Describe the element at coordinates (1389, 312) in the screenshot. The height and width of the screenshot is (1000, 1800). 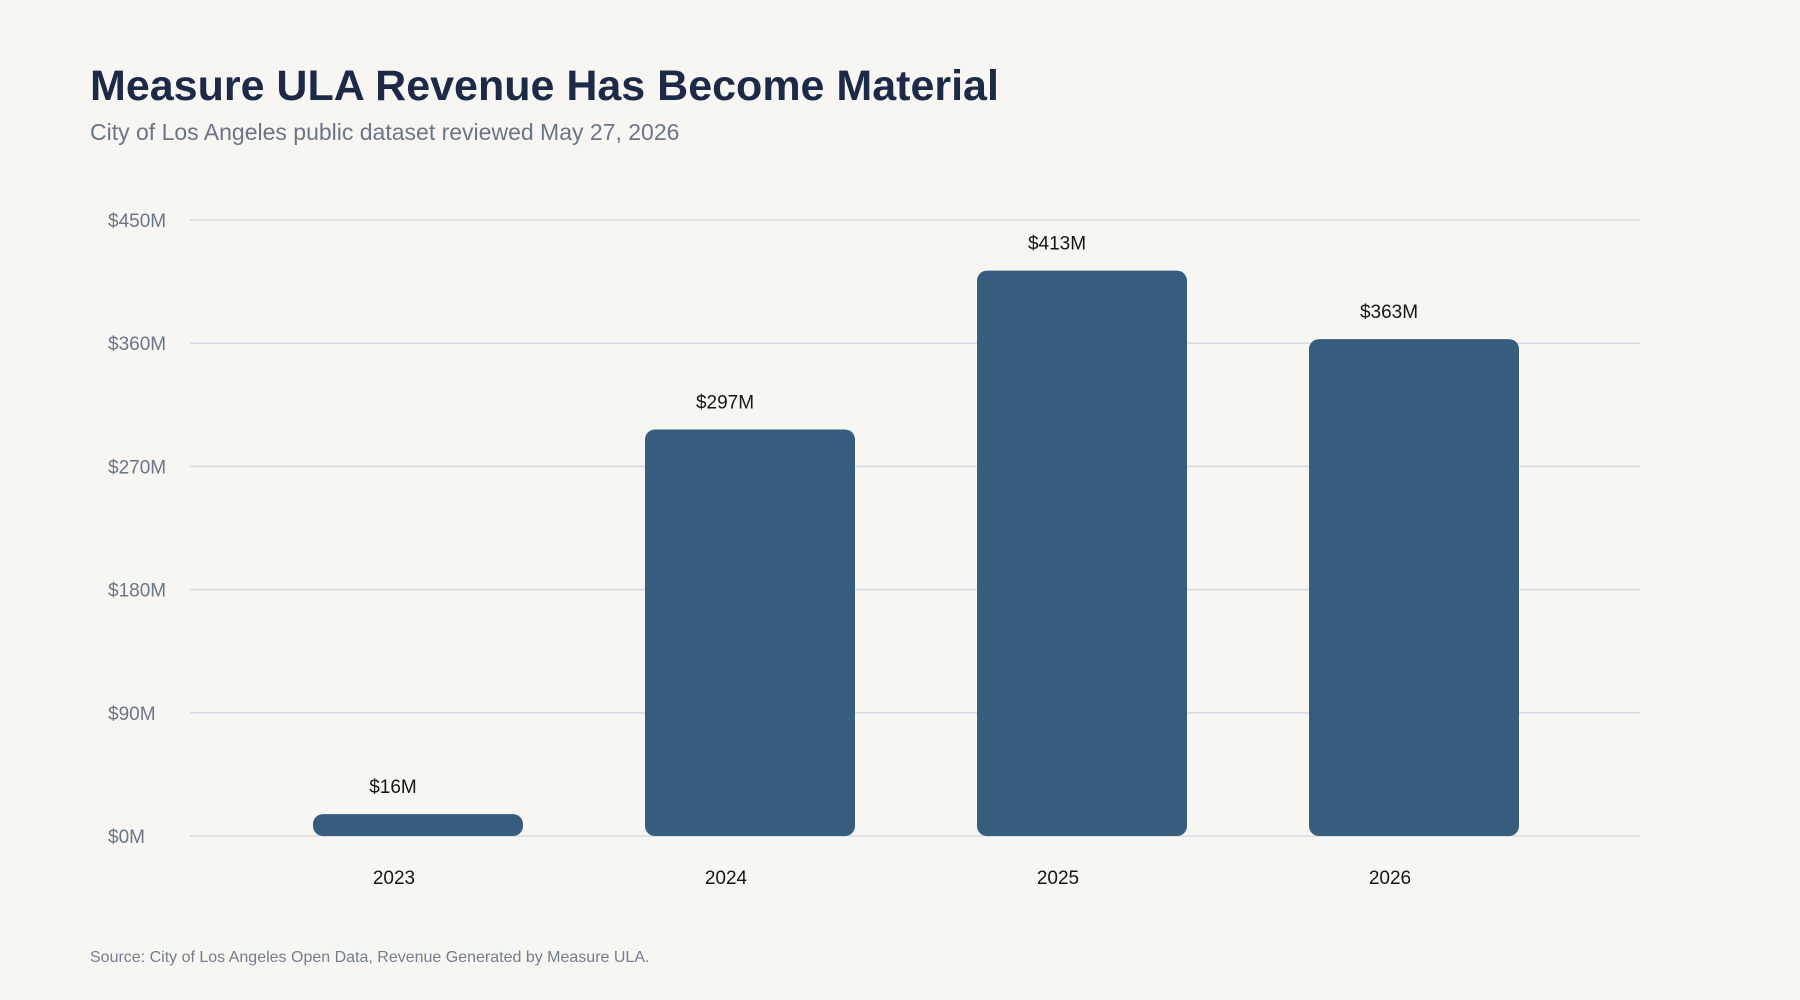
I see `data-label-2026: $363M` at that location.